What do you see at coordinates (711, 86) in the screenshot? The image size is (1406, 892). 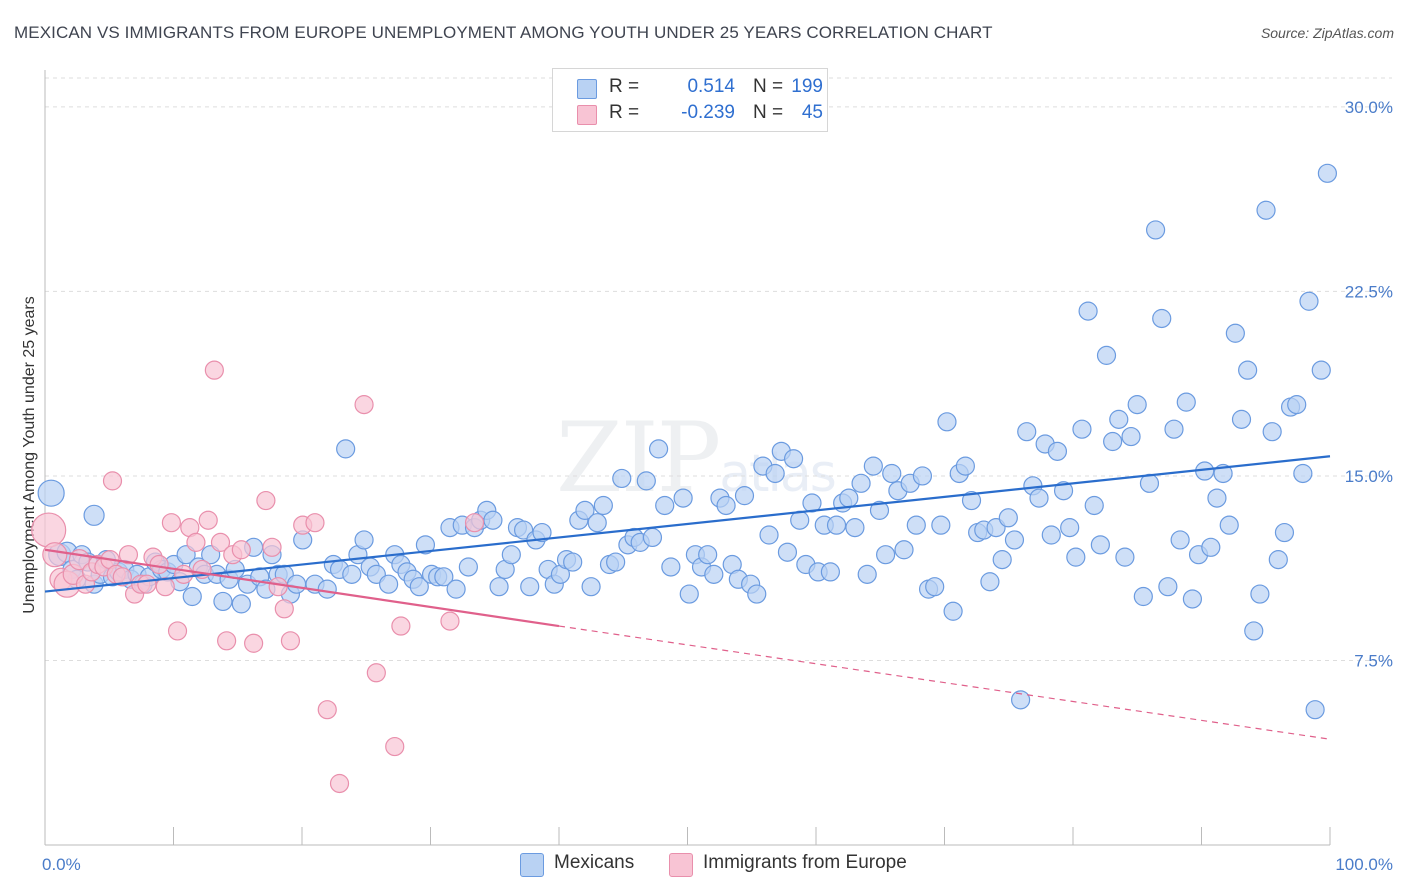 I see `legend-r-value: 0.514` at bounding box center [711, 86].